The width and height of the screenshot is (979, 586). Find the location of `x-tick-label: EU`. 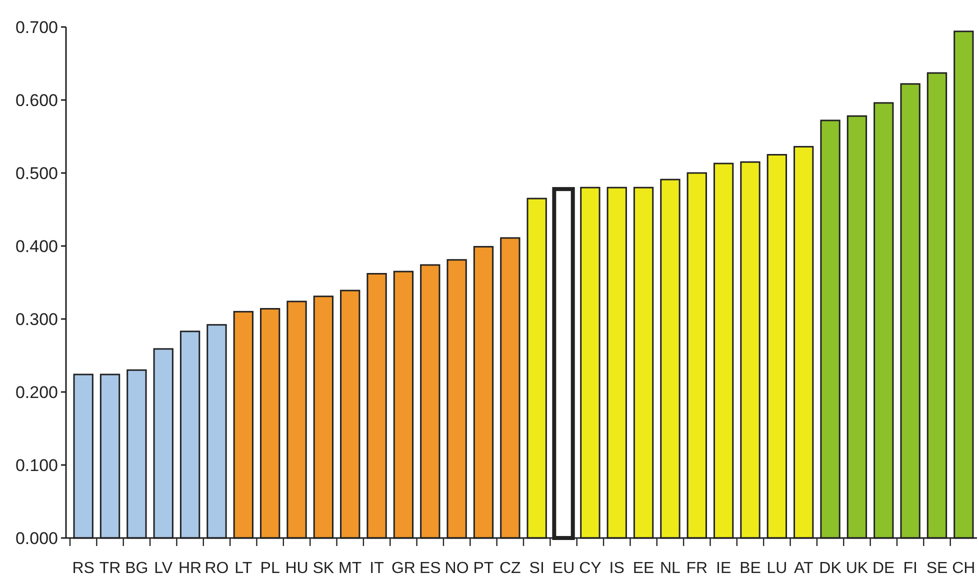

x-tick-label: EU is located at coordinates (563, 568).